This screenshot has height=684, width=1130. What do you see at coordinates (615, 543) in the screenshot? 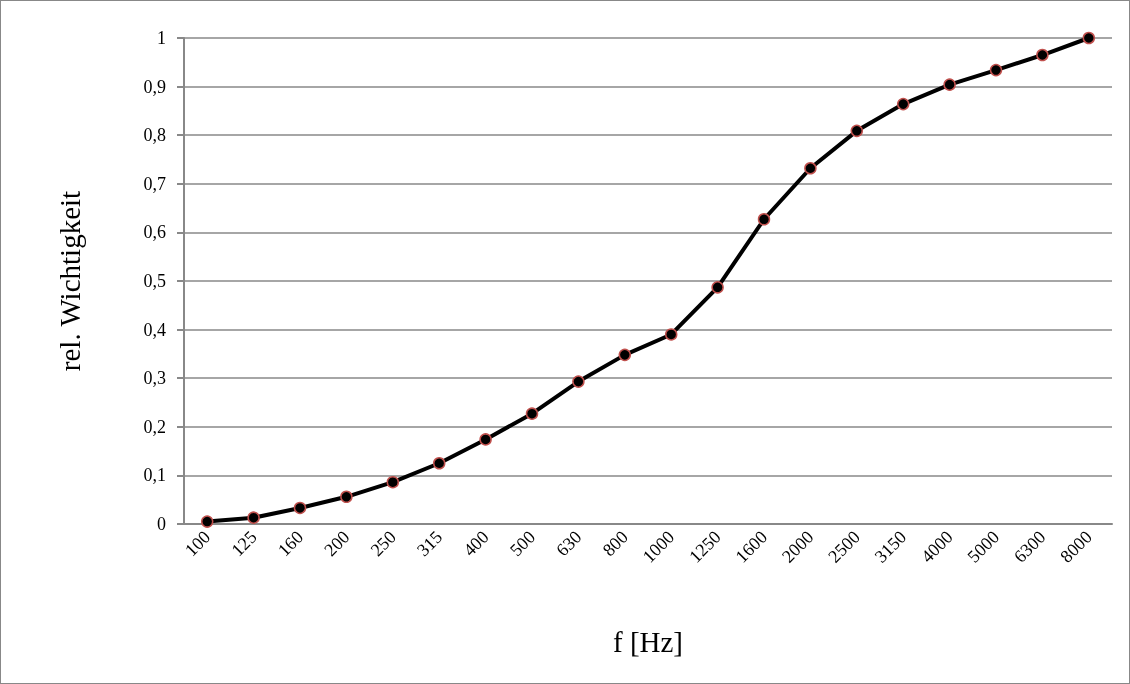
I see `x-tick-label: 800` at bounding box center [615, 543].